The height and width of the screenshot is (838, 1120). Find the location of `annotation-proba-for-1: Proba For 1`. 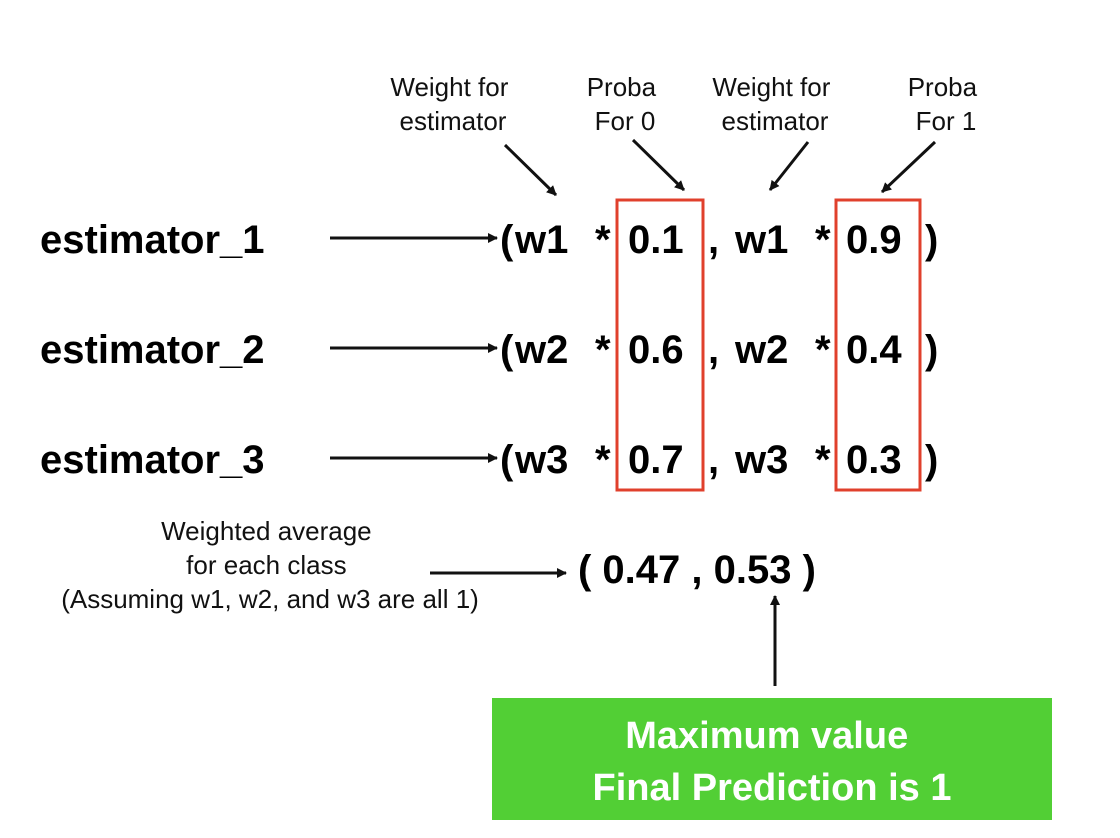

annotation-proba-for-1: Proba For 1 is located at coordinates (946, 104).